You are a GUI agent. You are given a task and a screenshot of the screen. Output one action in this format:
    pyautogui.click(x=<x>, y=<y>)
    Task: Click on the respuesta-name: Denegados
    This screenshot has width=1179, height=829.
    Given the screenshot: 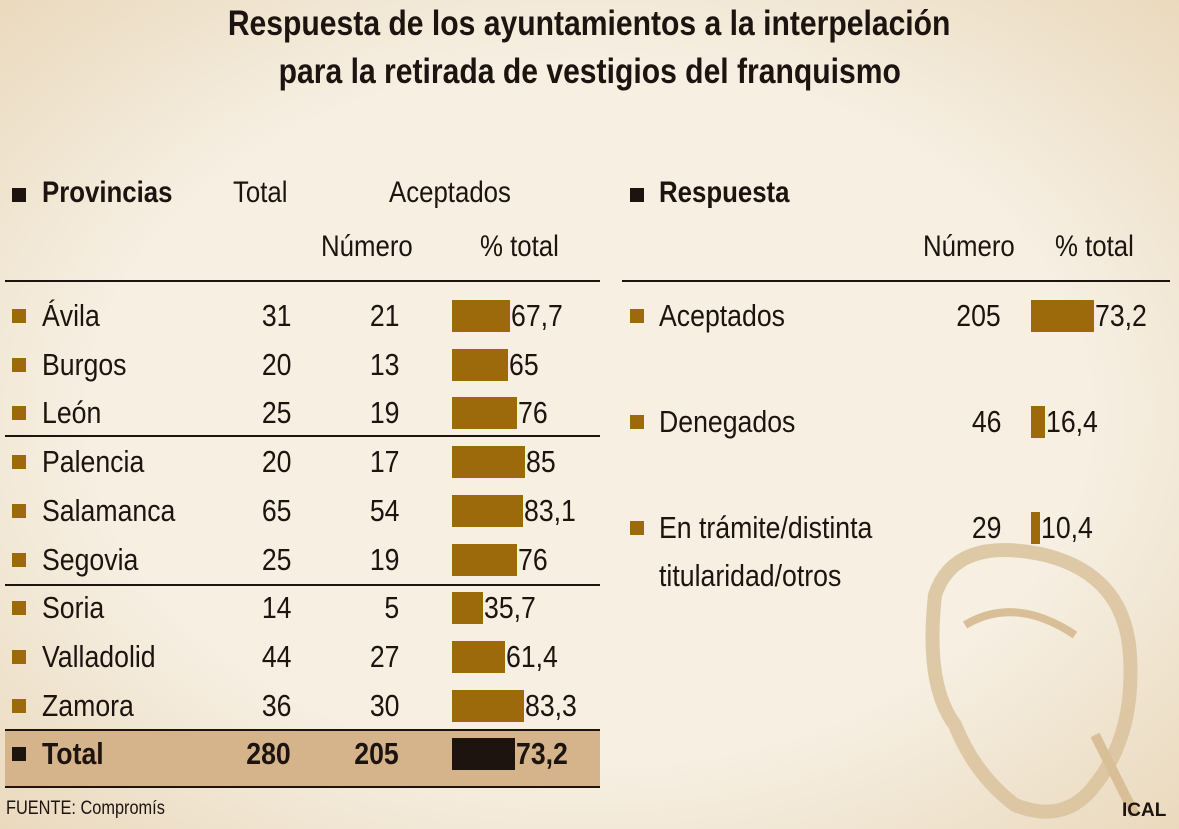 What is the action you would take?
    pyautogui.click(x=727, y=421)
    